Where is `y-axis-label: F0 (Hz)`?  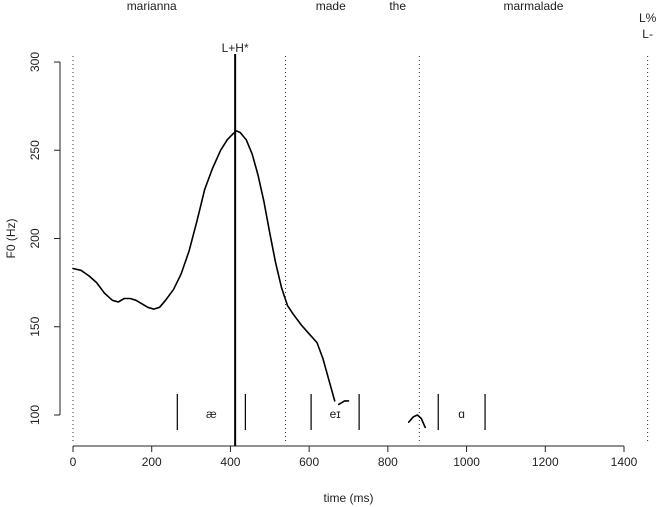
y-axis-label: F0 (Hz) is located at coordinates (11, 239).